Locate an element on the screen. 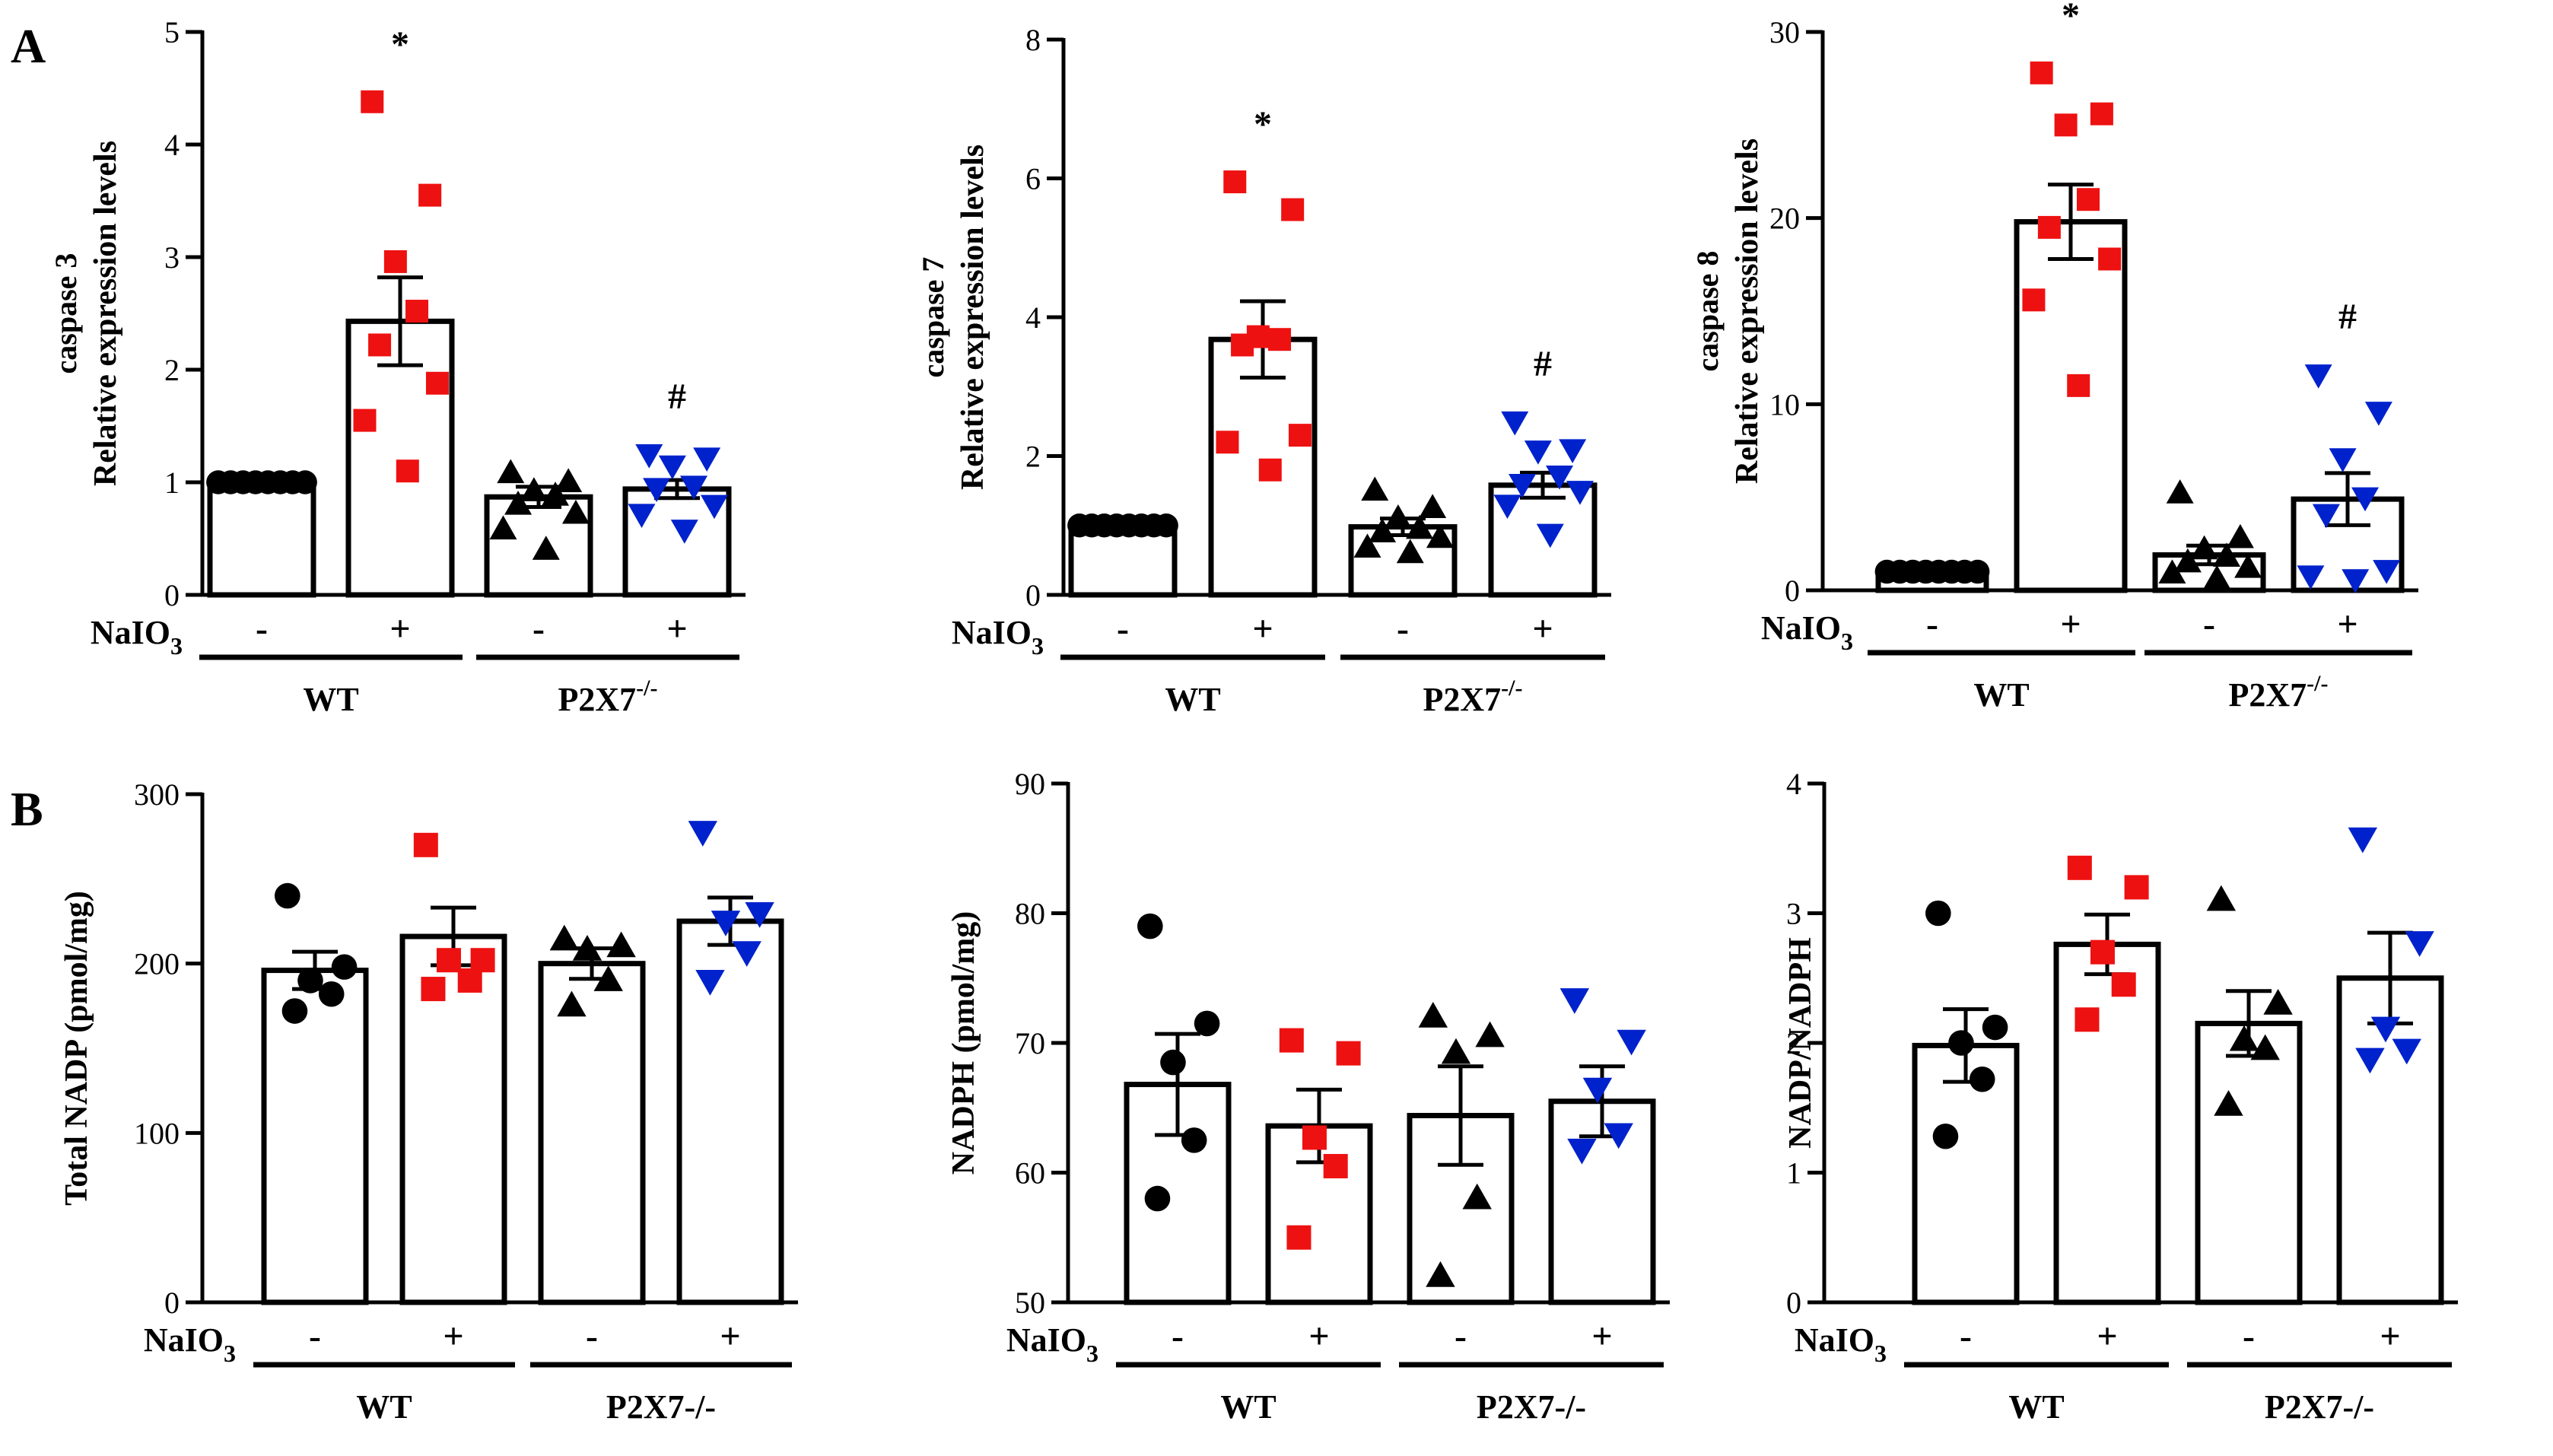 The height and width of the screenshot is (1456, 2553). y-axis-label: Relative expression levels is located at coordinates (106, 313).